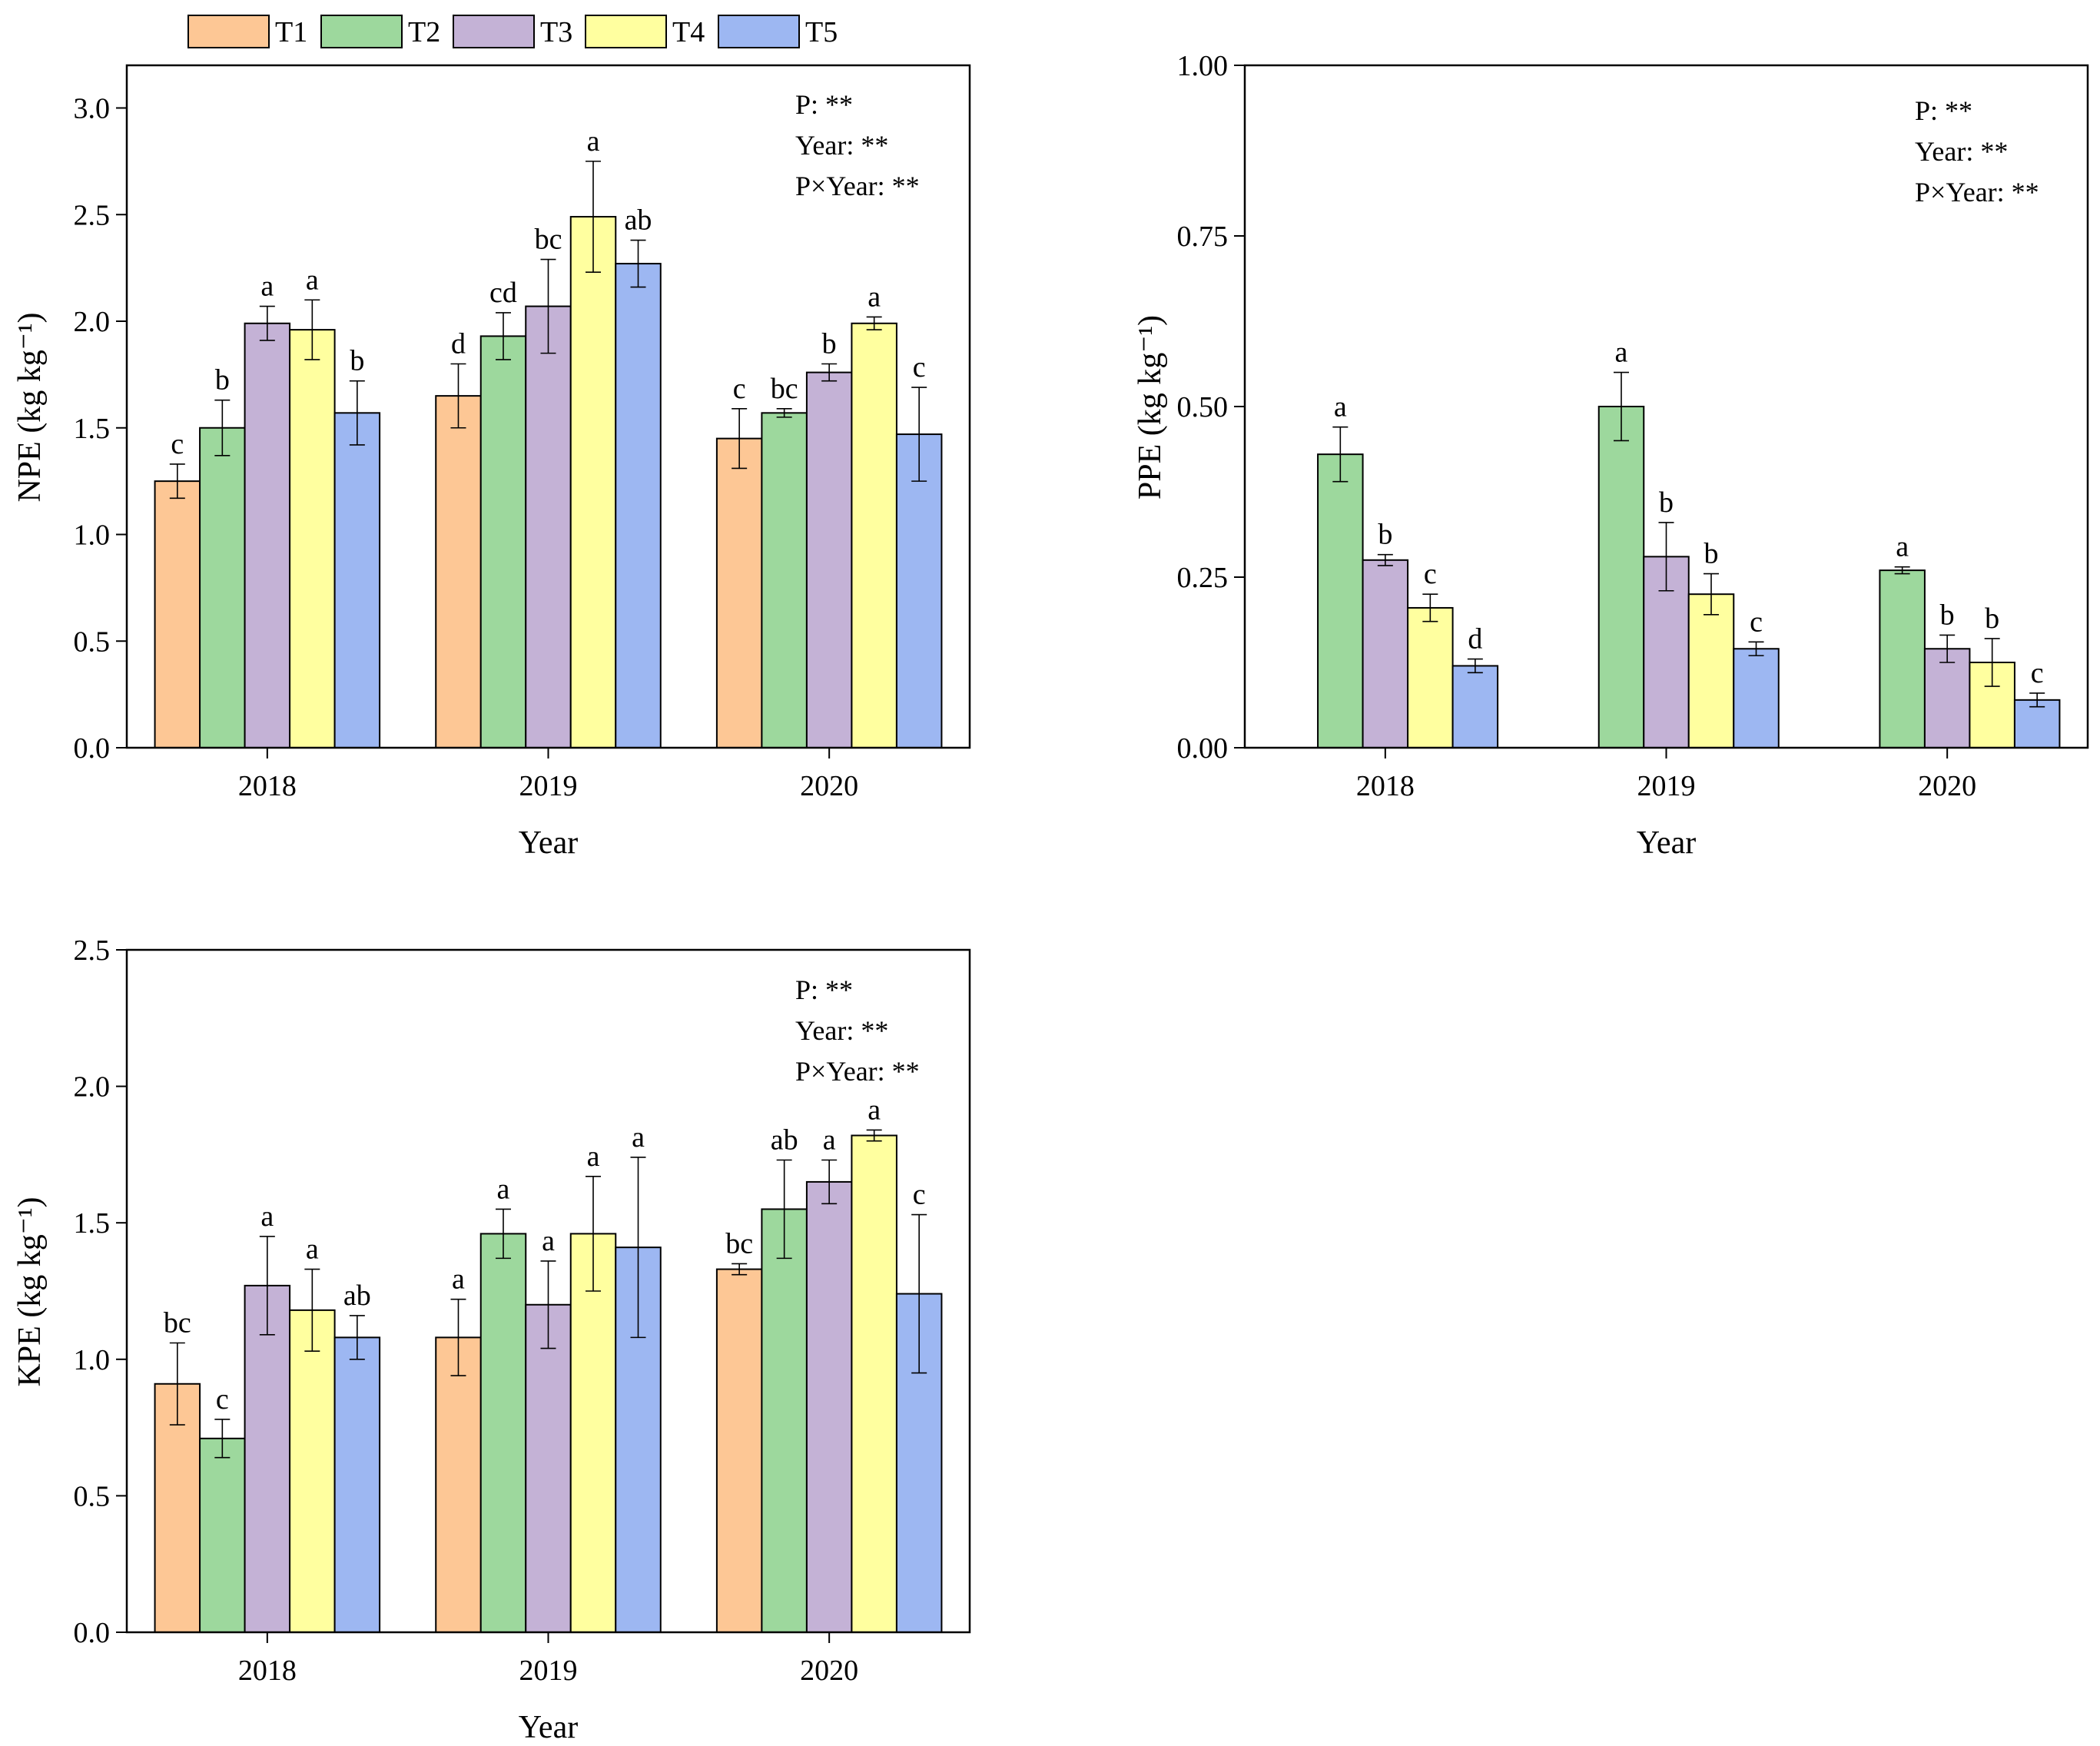 The image size is (2100, 1746). Describe the element at coordinates (1947, 786) in the screenshot. I see `ppe-x-tick-label-2020: 2020` at that location.